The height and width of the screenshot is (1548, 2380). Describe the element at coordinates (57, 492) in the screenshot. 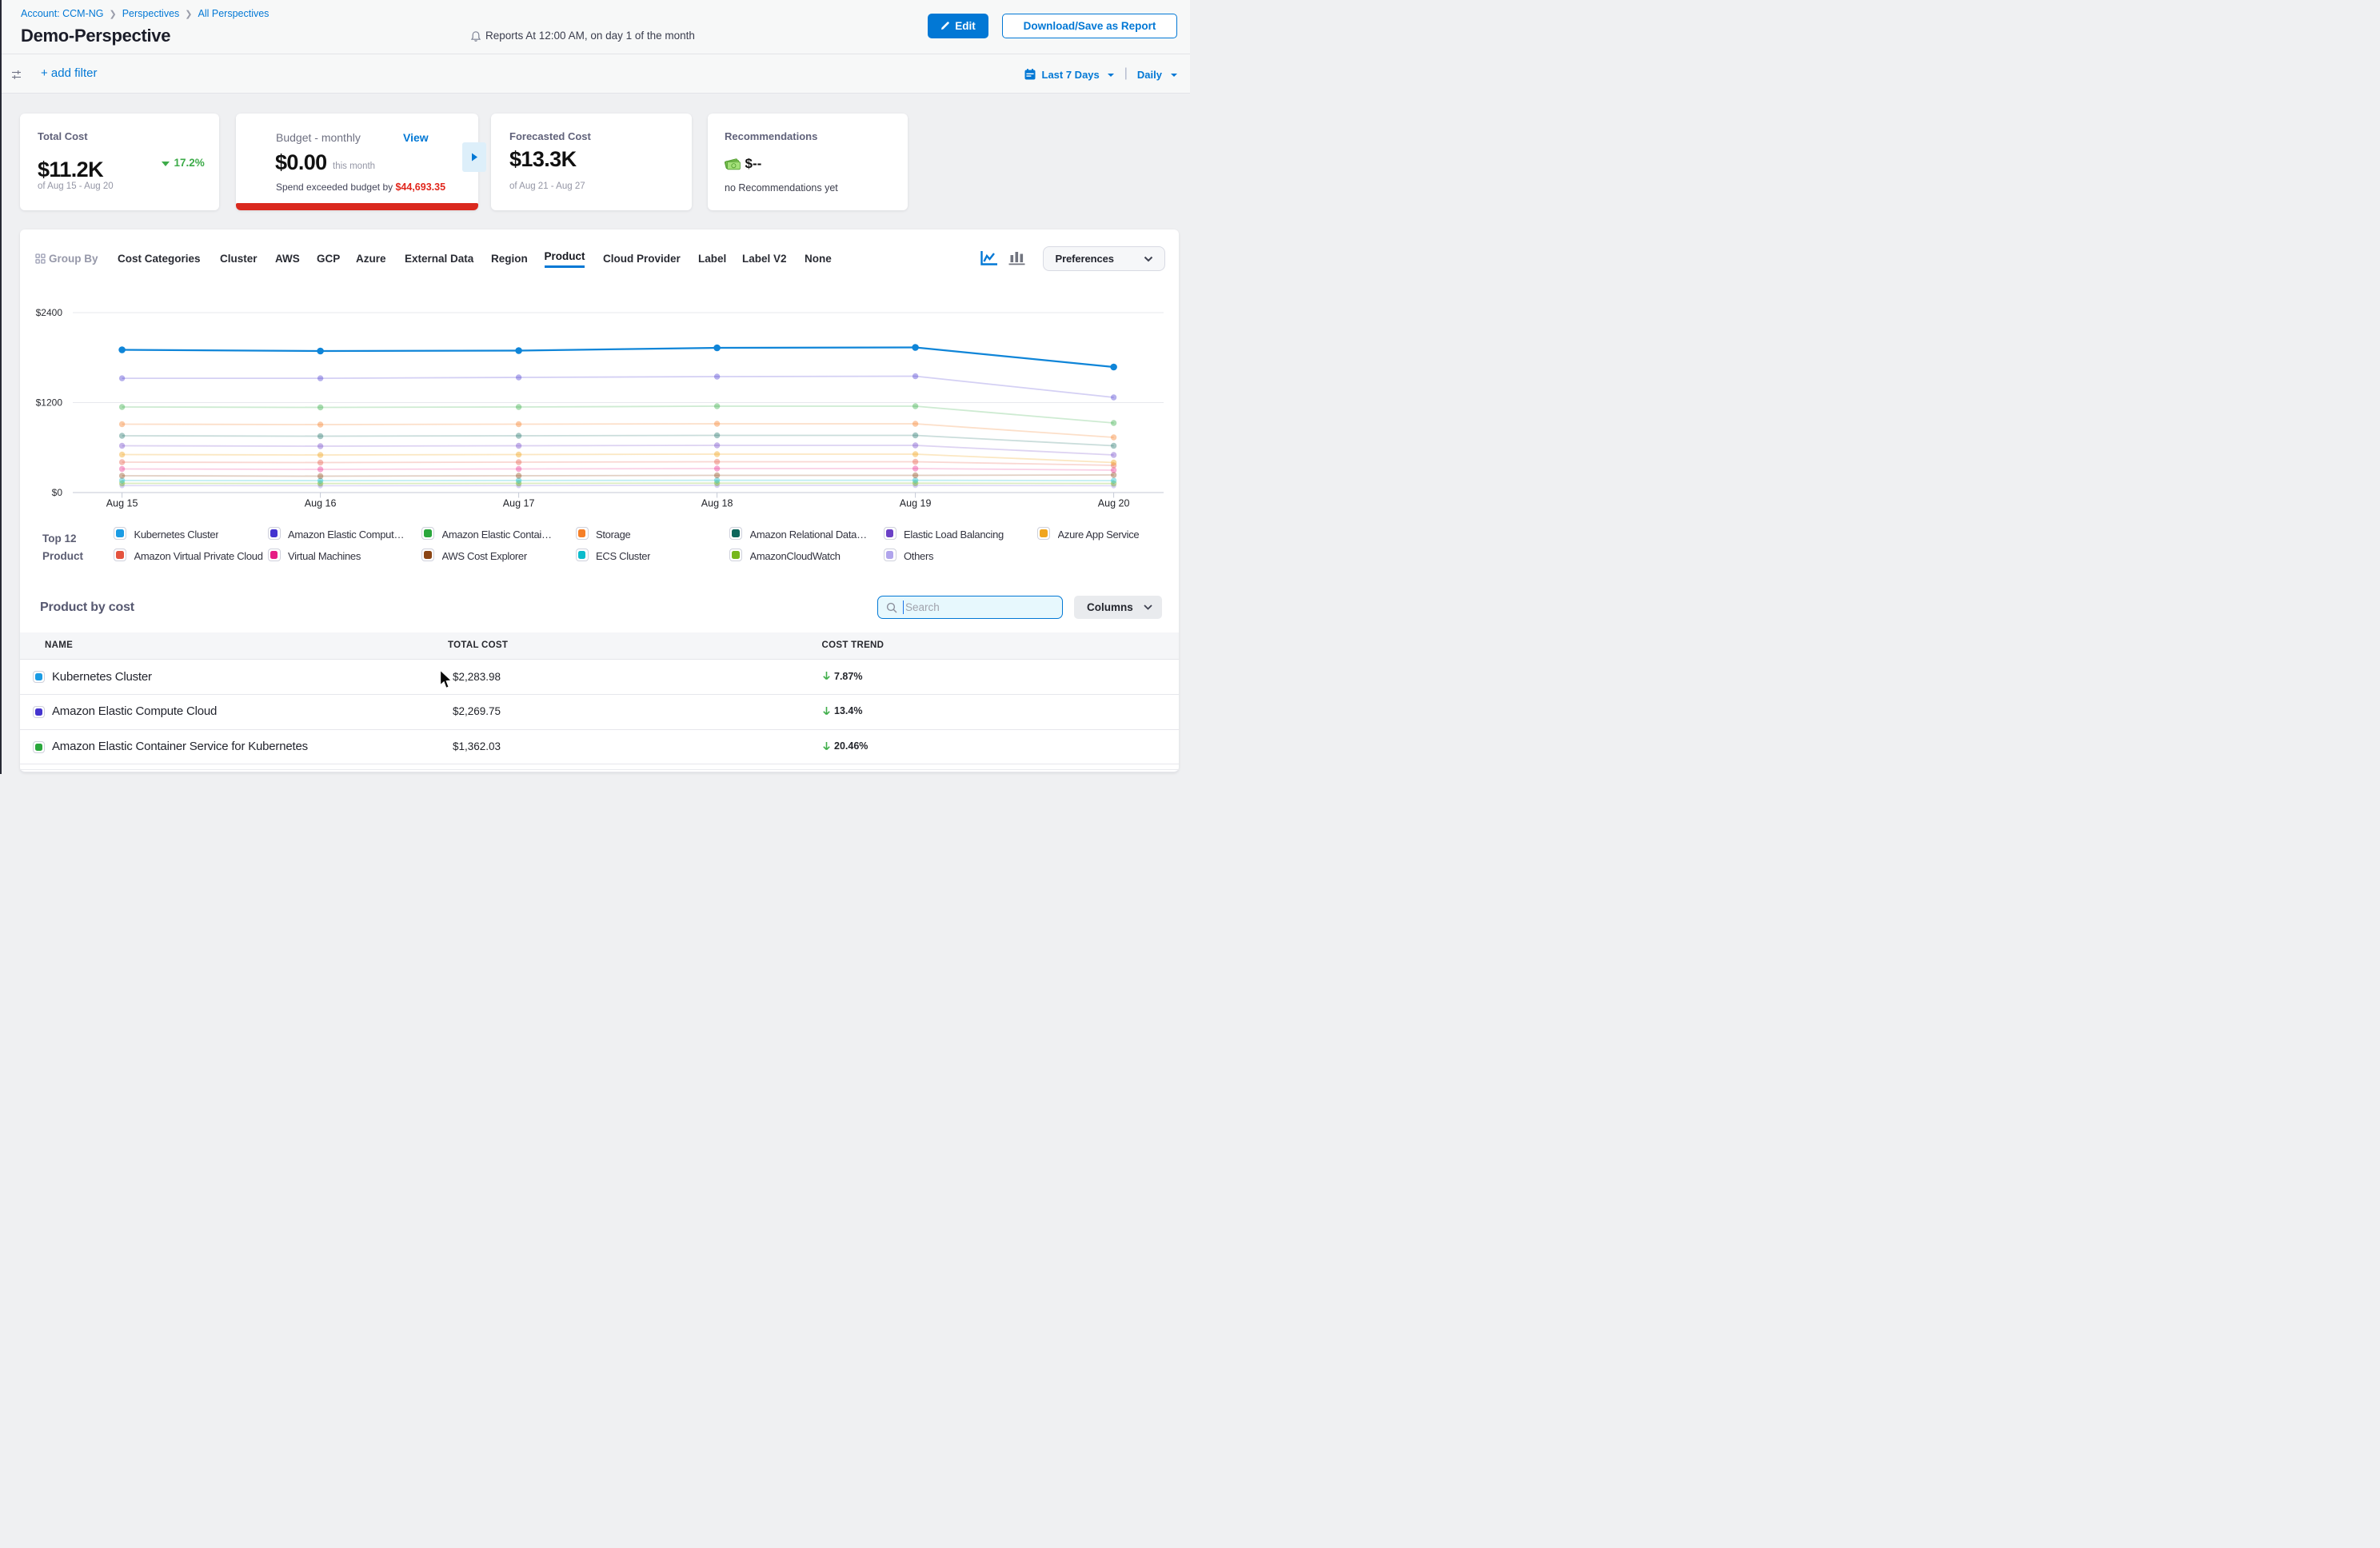

I see `svg-text: $0` at that location.